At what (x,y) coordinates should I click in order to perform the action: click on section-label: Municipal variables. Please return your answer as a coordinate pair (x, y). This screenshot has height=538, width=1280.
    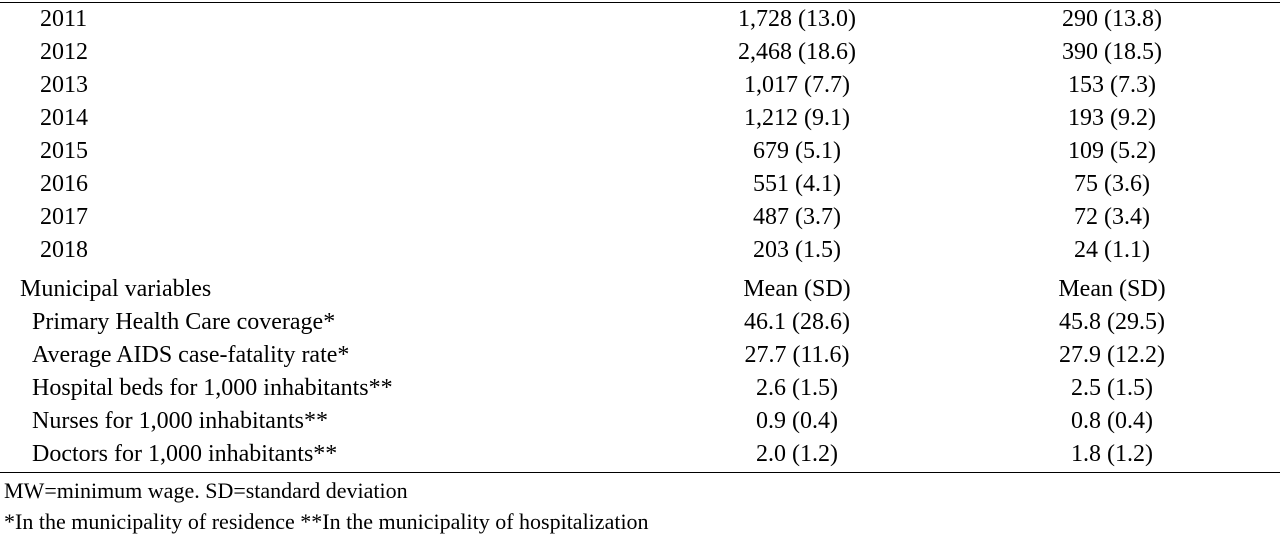
    Looking at the image, I should click on (116, 289).